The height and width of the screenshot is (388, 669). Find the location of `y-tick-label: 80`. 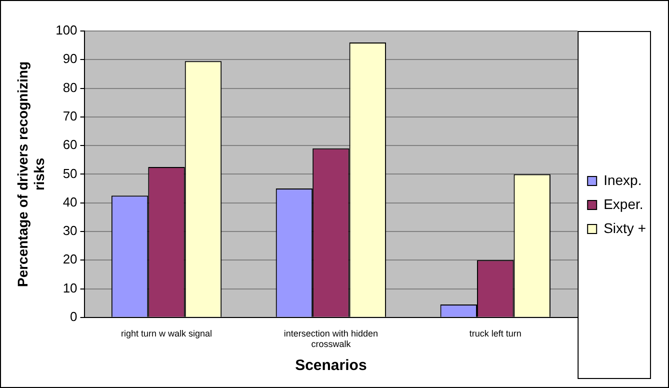

y-tick-label: 80 is located at coordinates (70, 87).